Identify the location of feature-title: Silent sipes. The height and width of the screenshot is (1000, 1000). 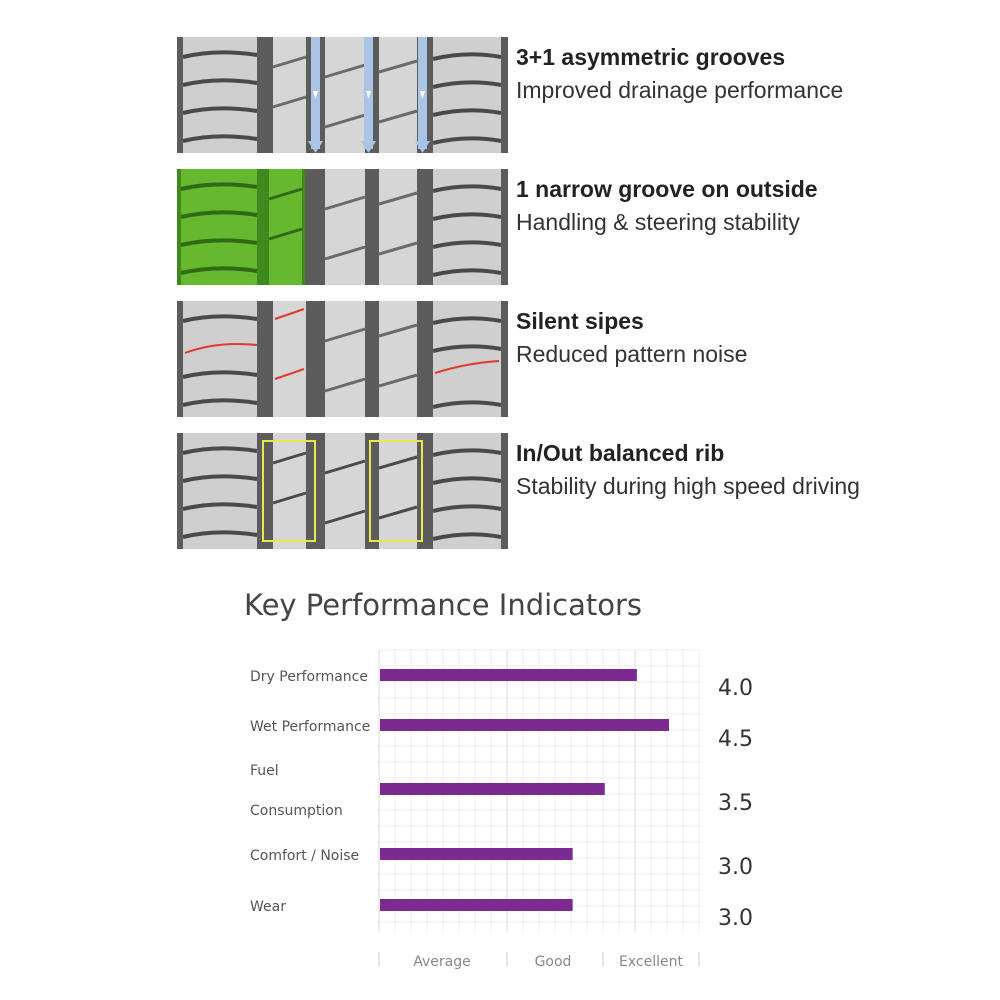
(580, 321).